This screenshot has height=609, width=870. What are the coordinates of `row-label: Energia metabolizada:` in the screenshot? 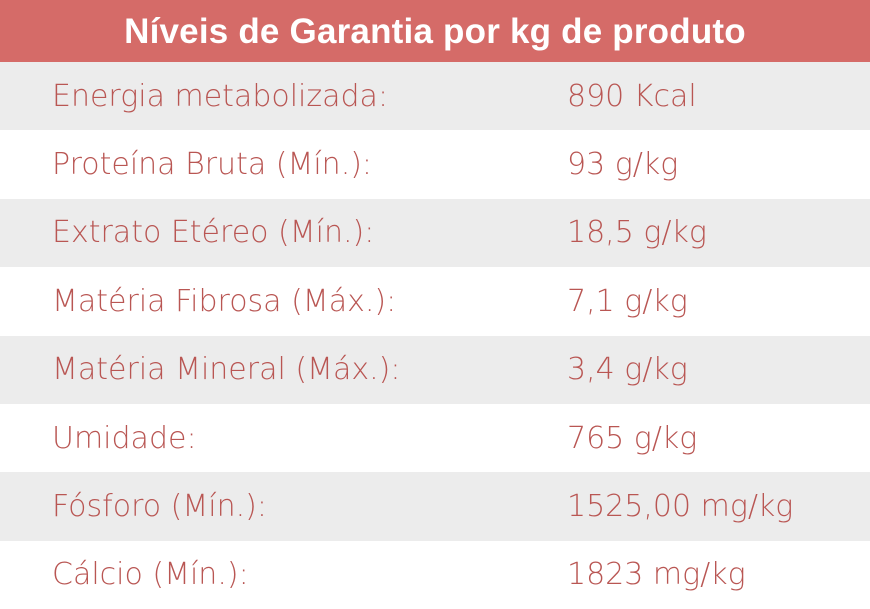 It's located at (220, 96).